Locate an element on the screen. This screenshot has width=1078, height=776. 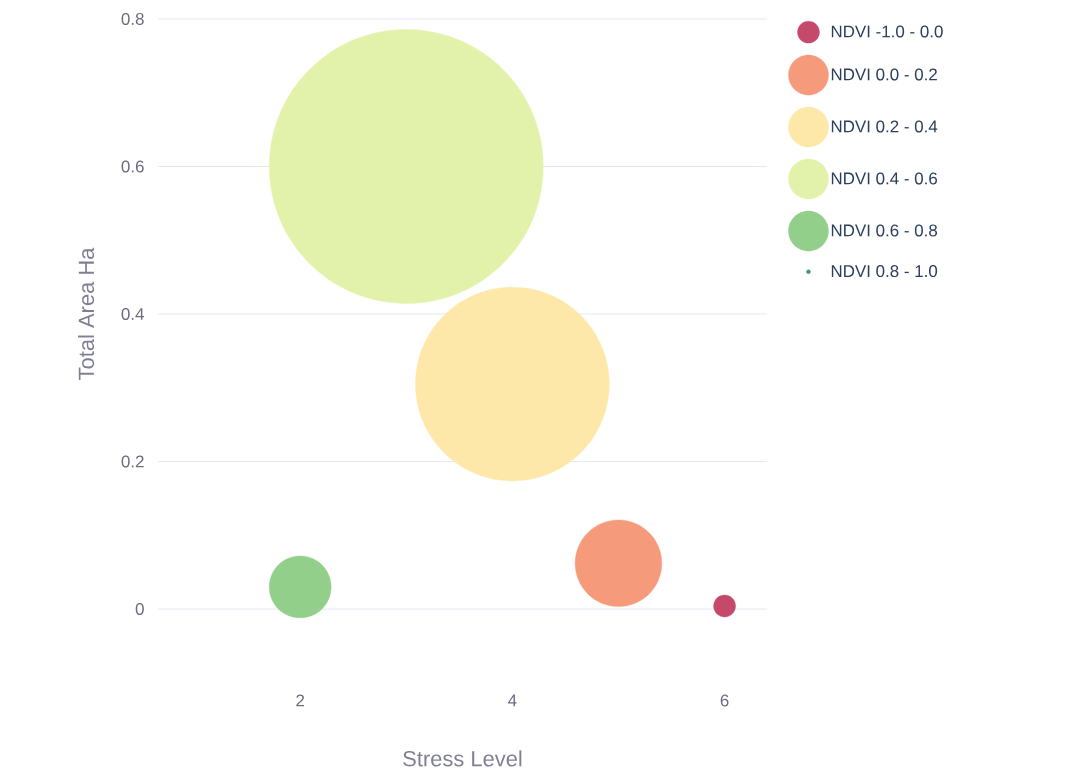
y-tick-label: 0.6 is located at coordinates (132, 166).